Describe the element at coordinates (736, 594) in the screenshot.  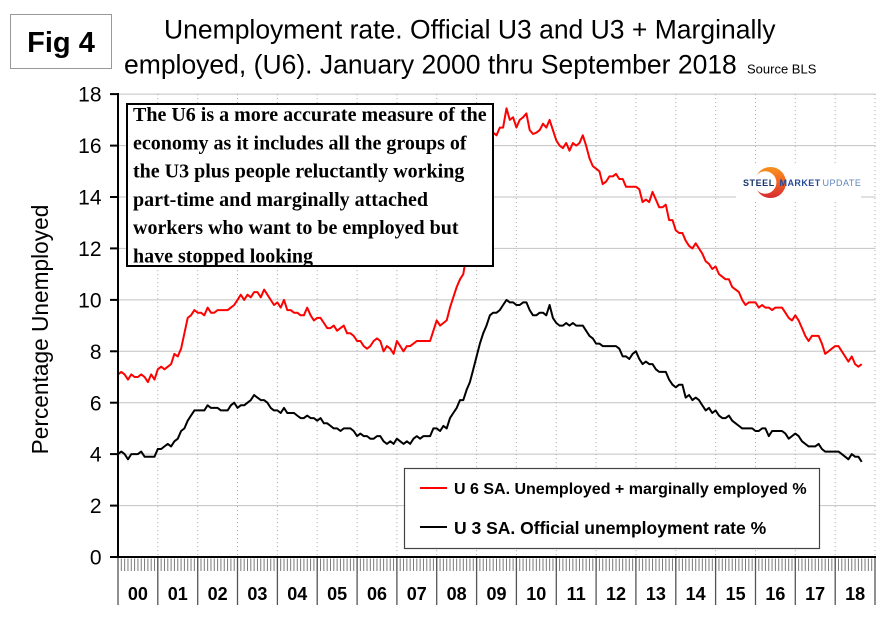
I see `svg-text: 15` at that location.